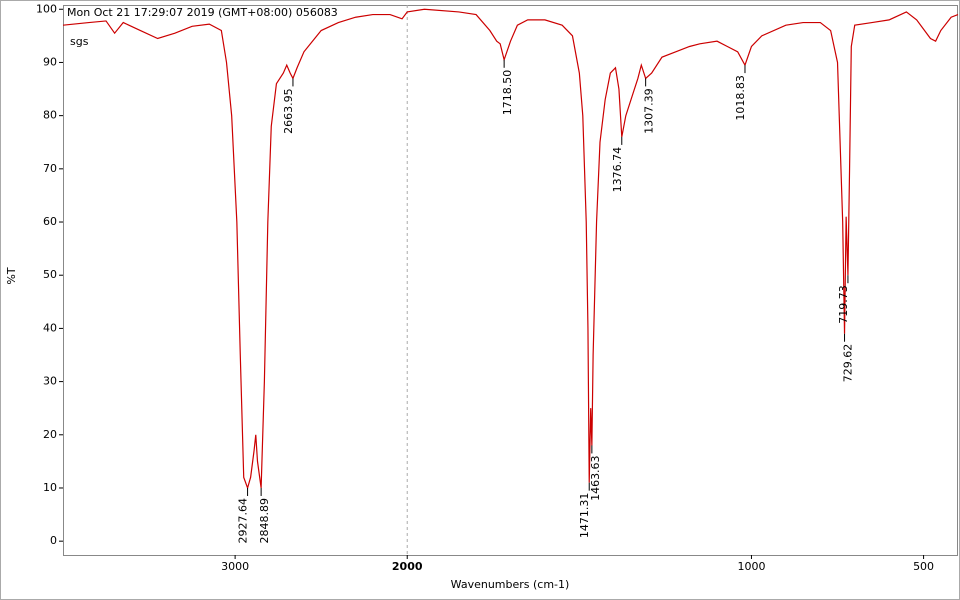 This screenshot has height=600, width=960. Describe the element at coordinates (923, 566) in the screenshot. I see `x-tick-label: 500` at that location.